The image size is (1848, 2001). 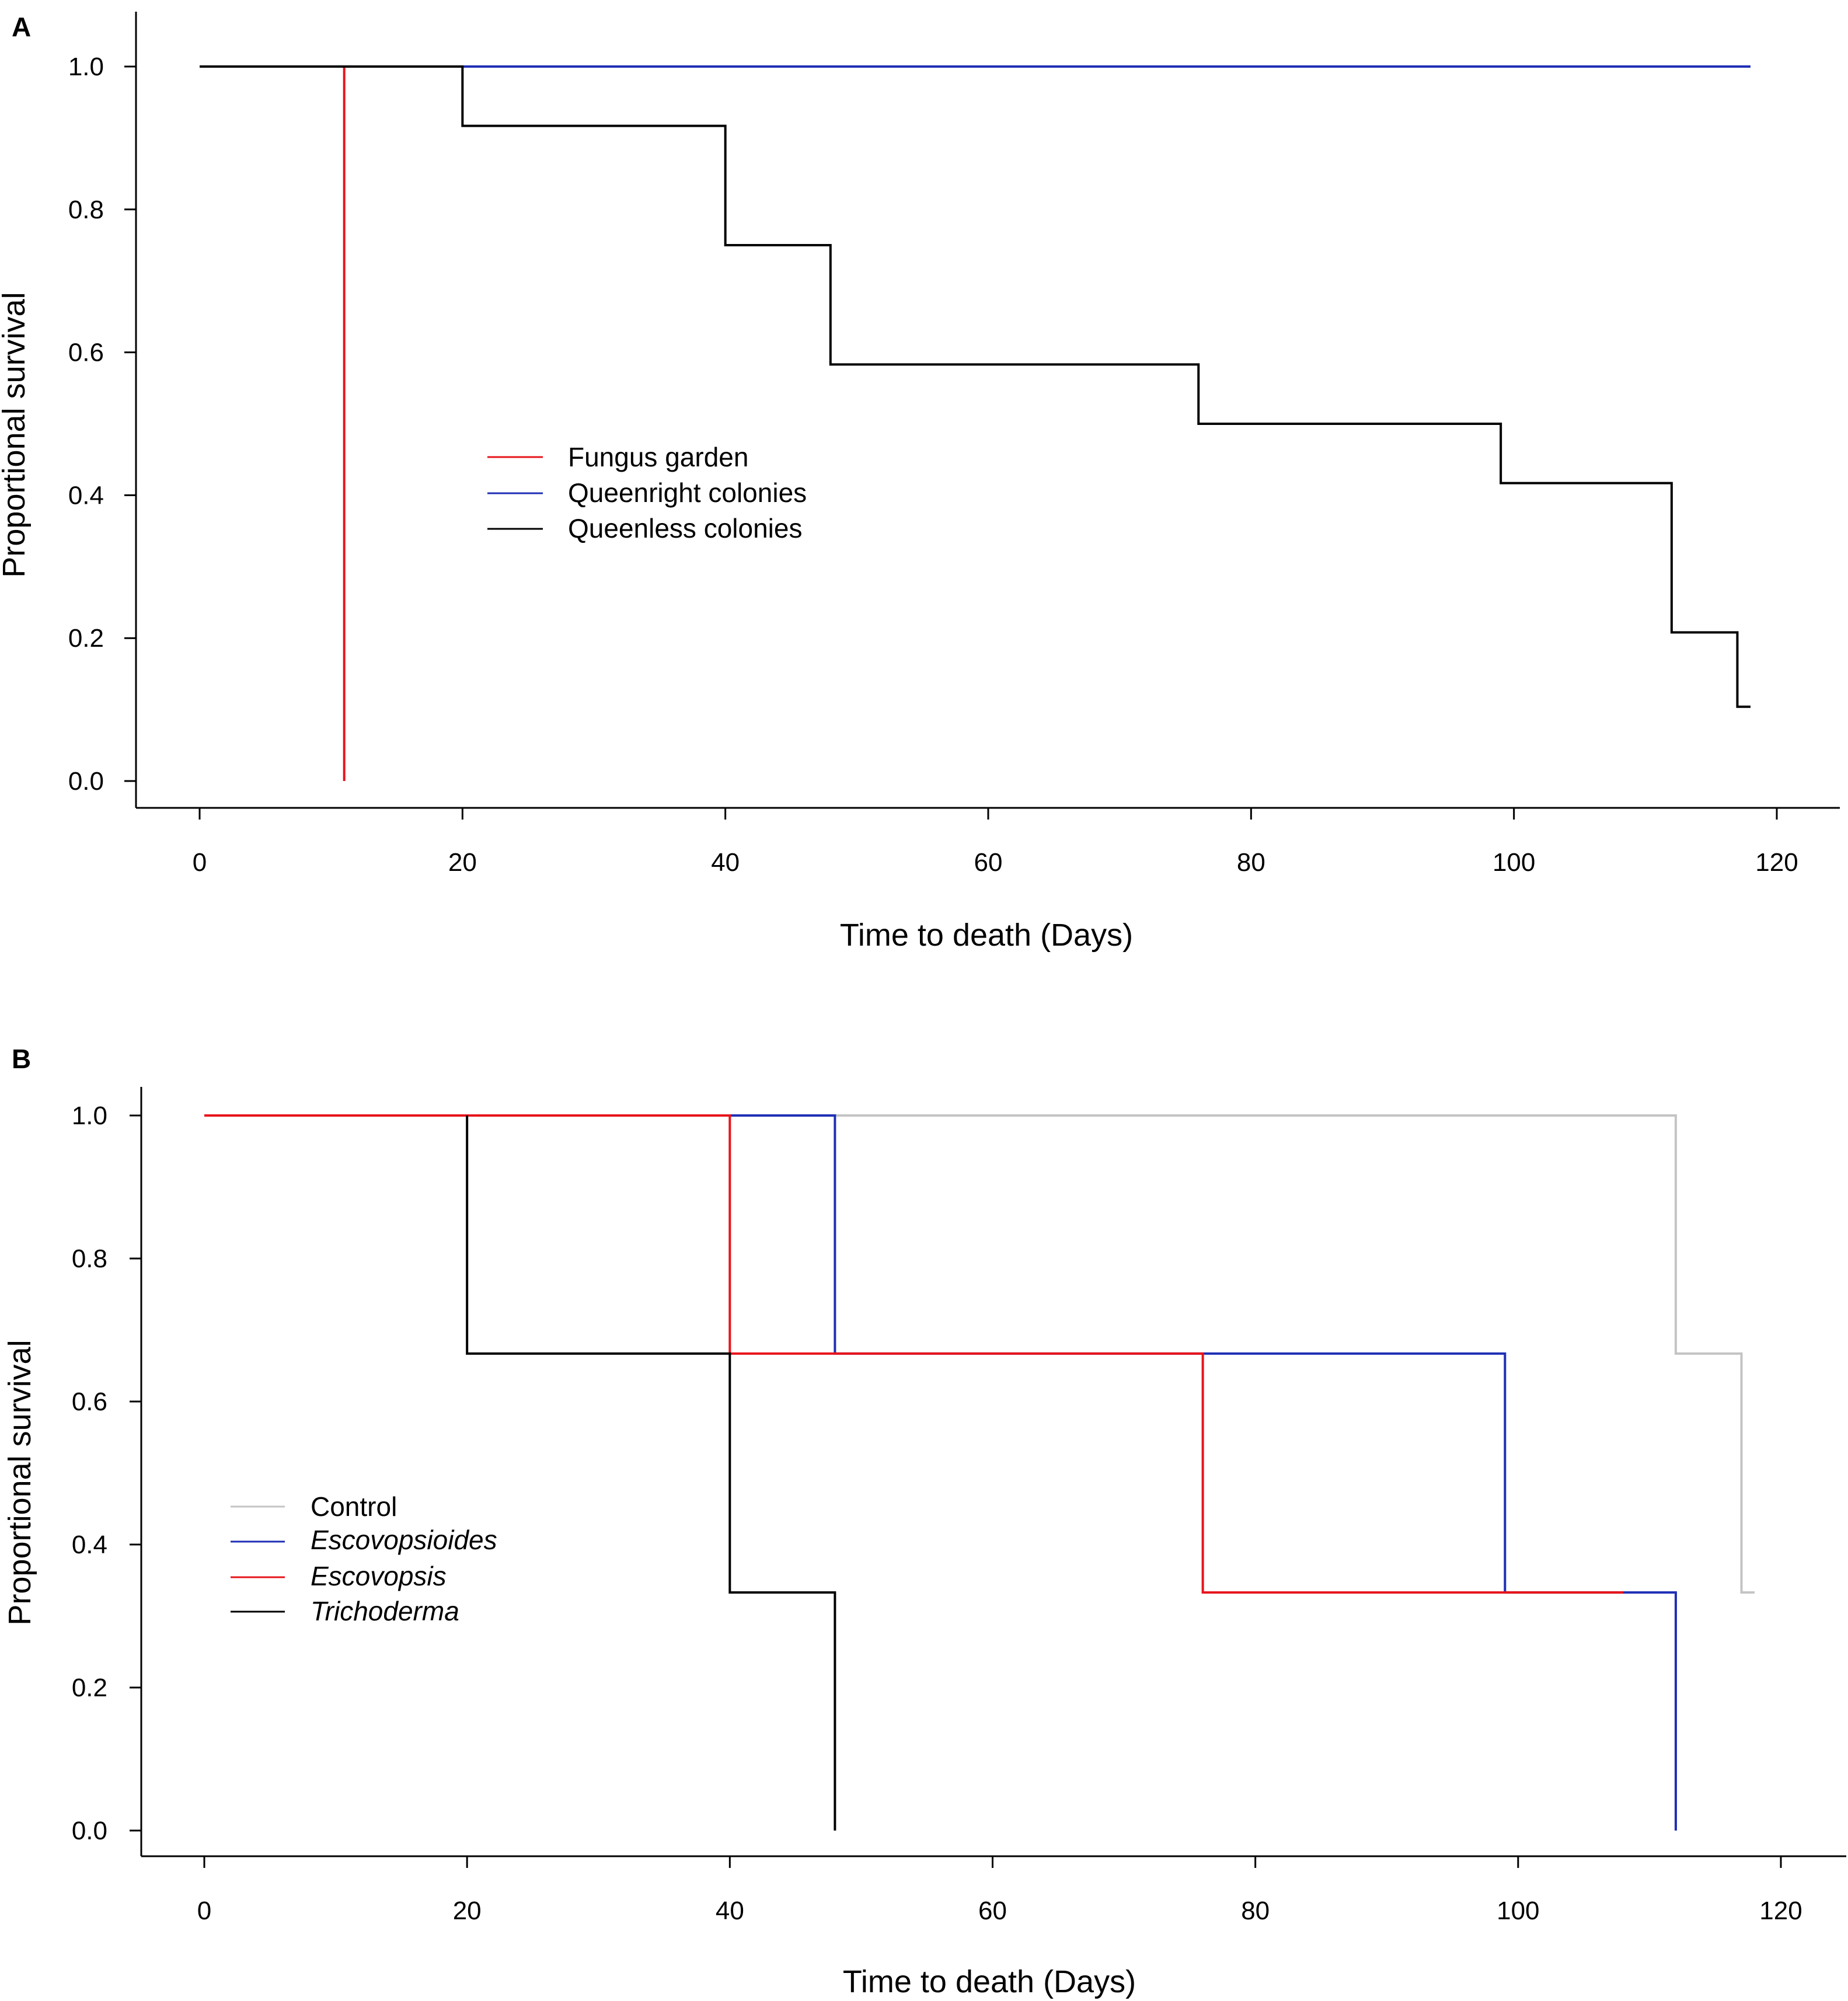 I want to click on panel-b-y-tick-label: 0.6, so click(x=89, y=1402).